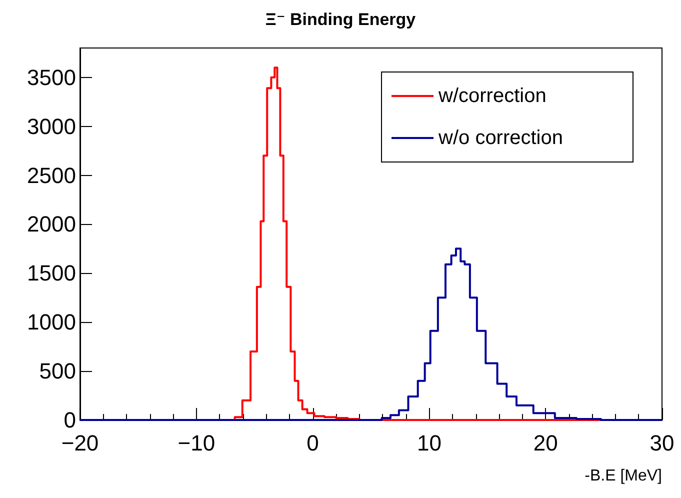 This screenshot has height=498, width=681. Describe the element at coordinates (312, 443) in the screenshot. I see `x-tick-label: 0` at that location.